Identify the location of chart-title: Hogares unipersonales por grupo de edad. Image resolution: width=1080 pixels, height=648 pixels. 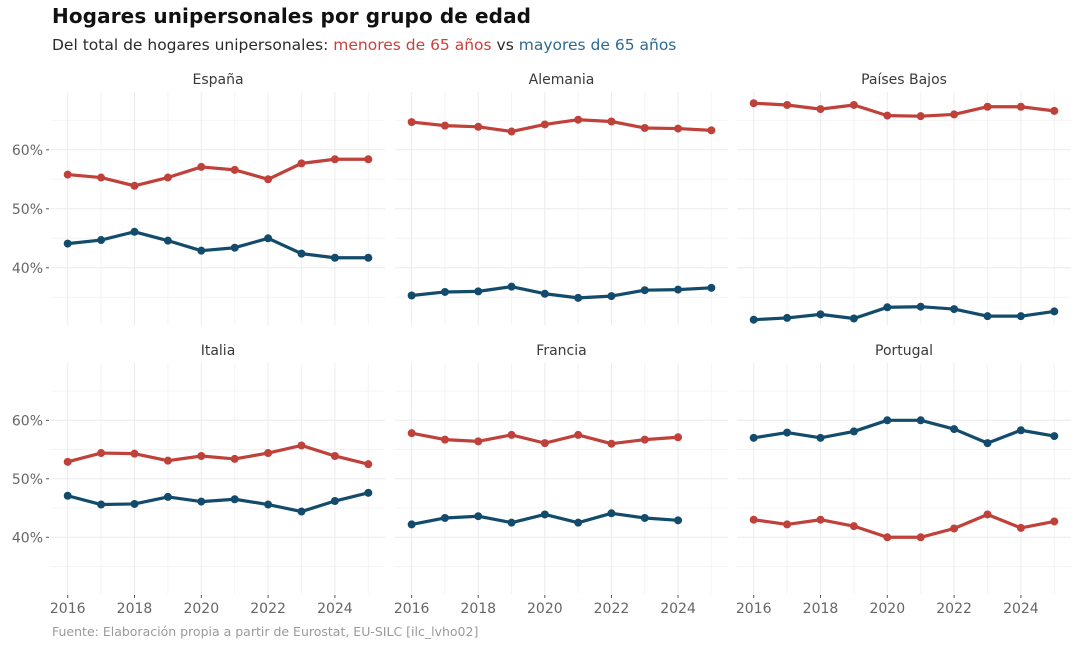
(292, 16).